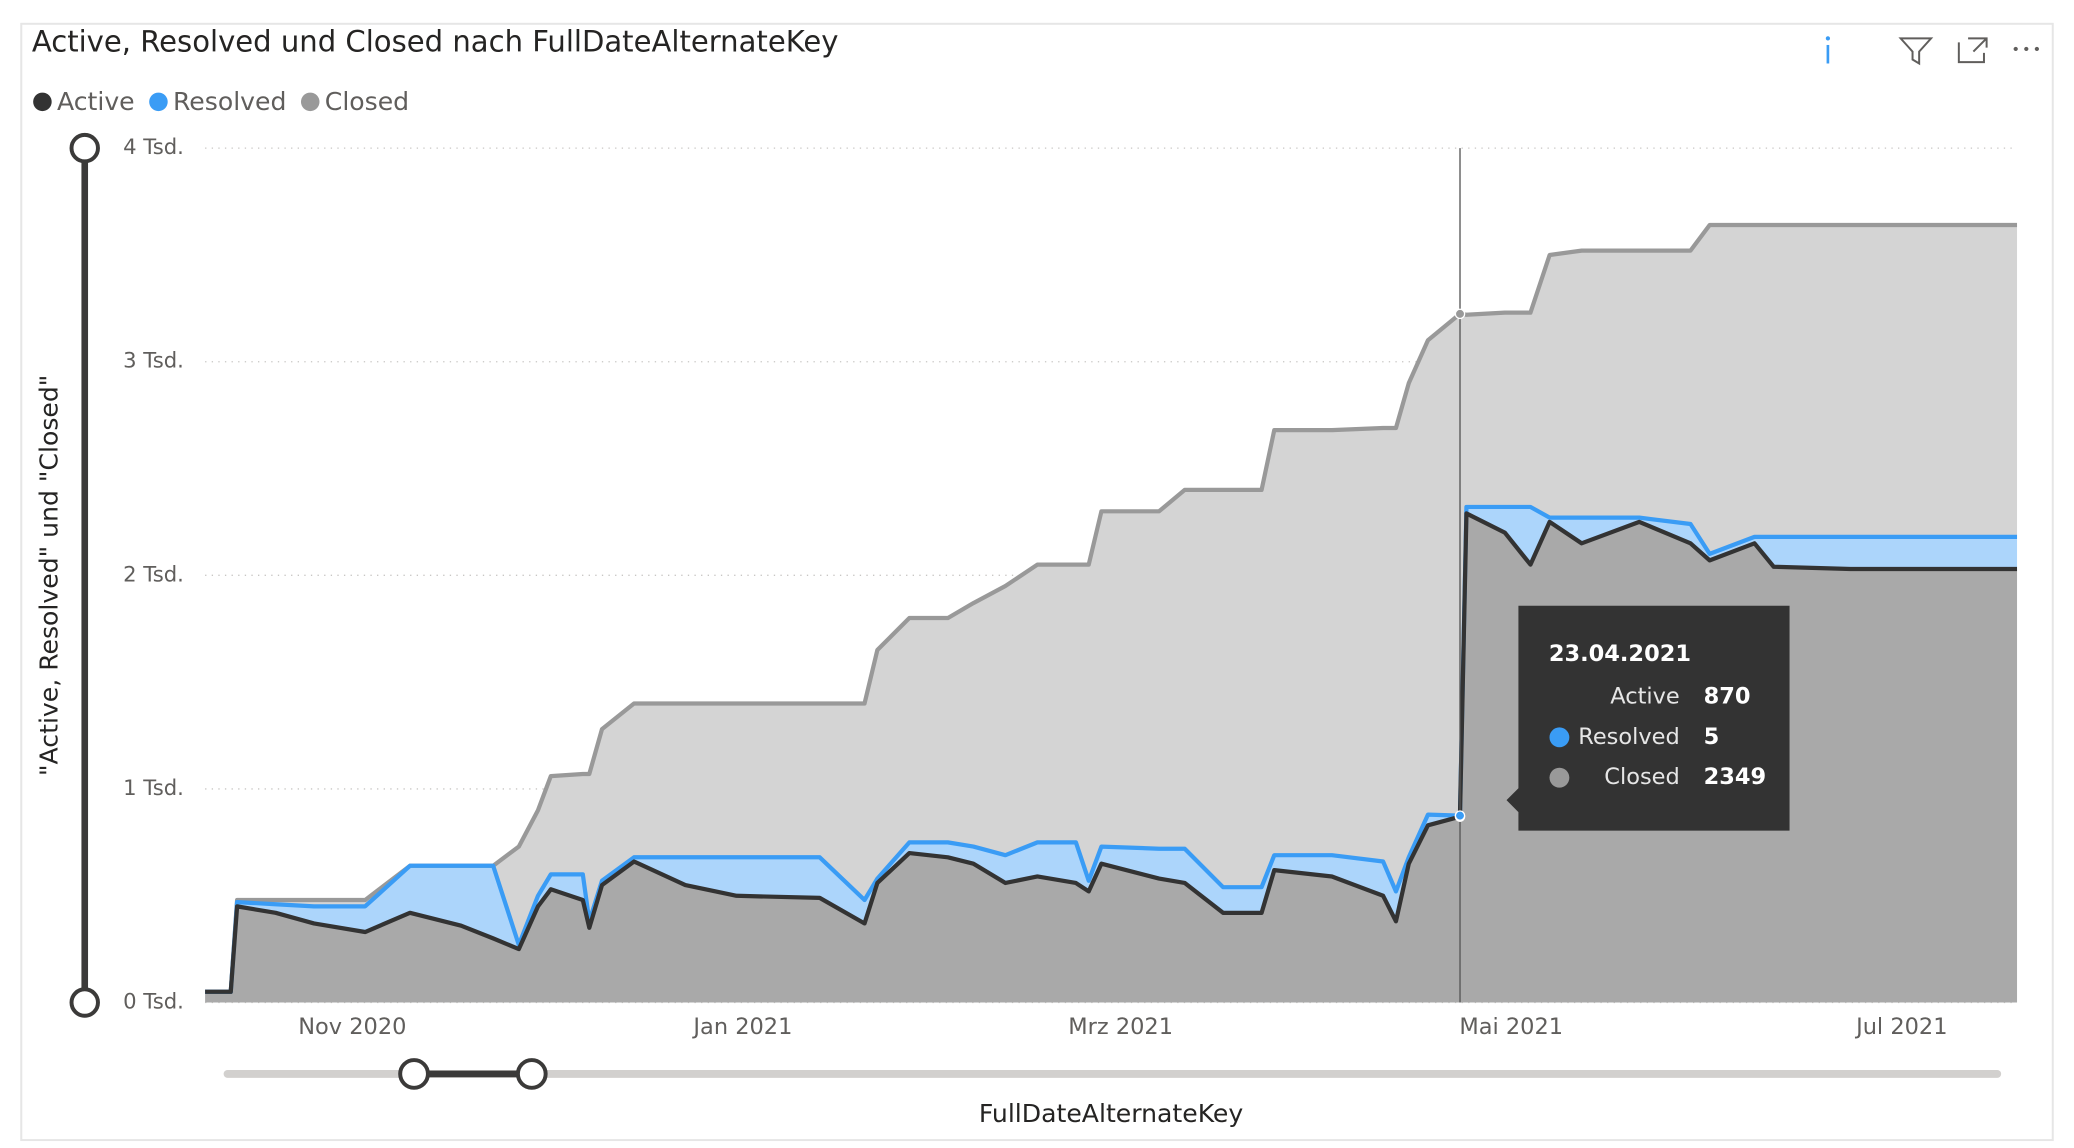 Image resolution: width=2074 pixels, height=1148 pixels. I want to click on filter-icon, so click(1916, 51).